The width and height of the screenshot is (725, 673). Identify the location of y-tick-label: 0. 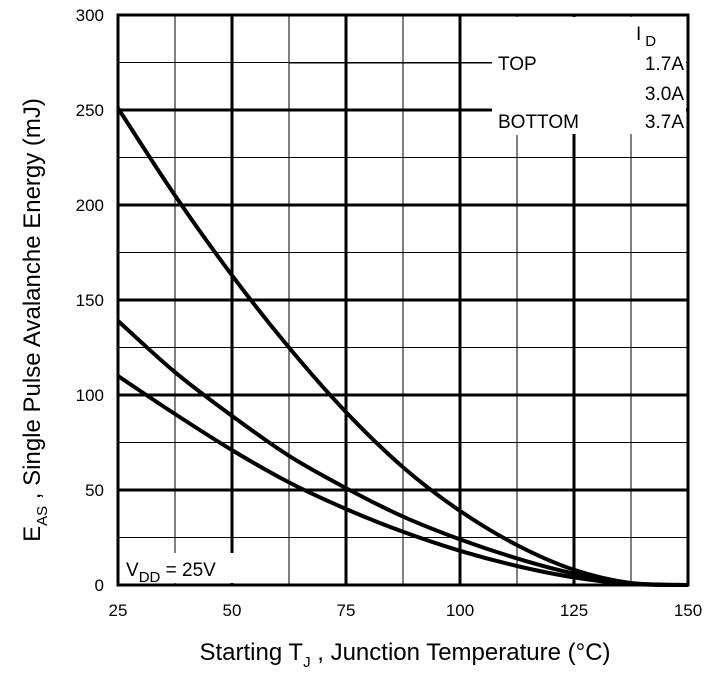
(99, 585).